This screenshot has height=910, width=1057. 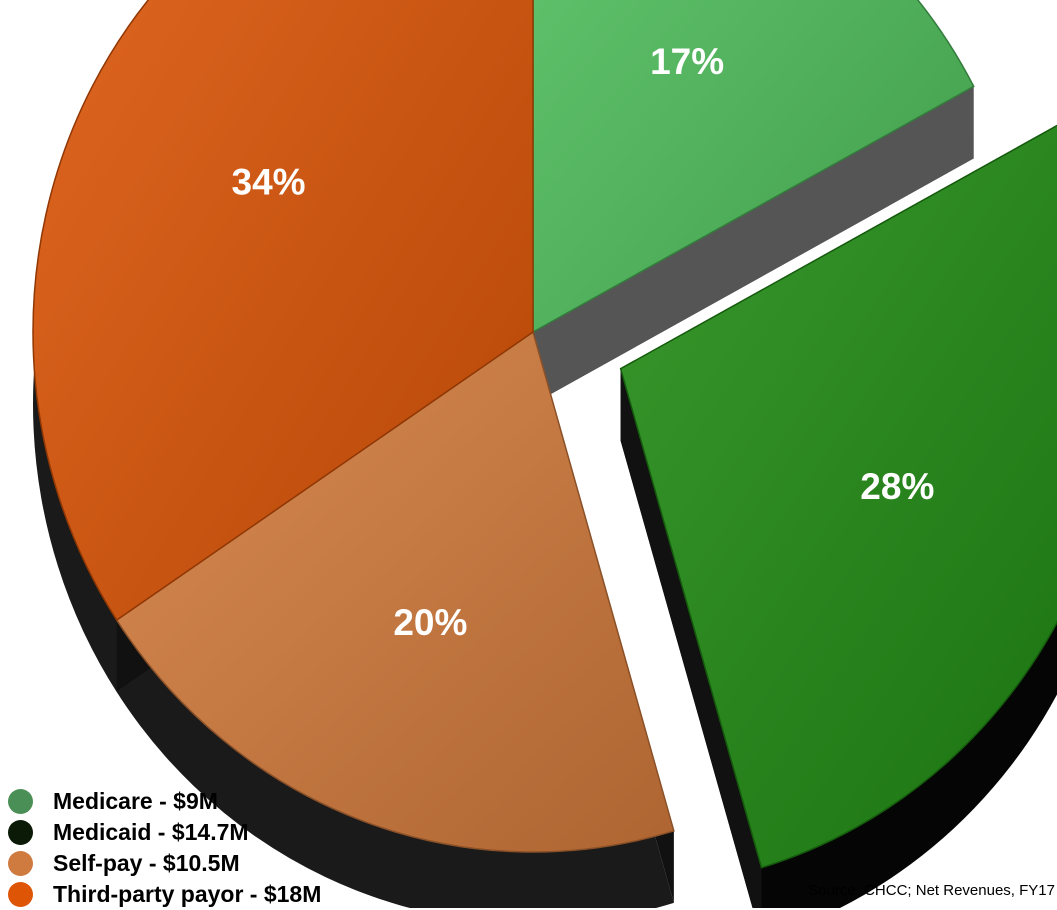 I want to click on slice-percent-label: 34%, so click(x=269, y=181).